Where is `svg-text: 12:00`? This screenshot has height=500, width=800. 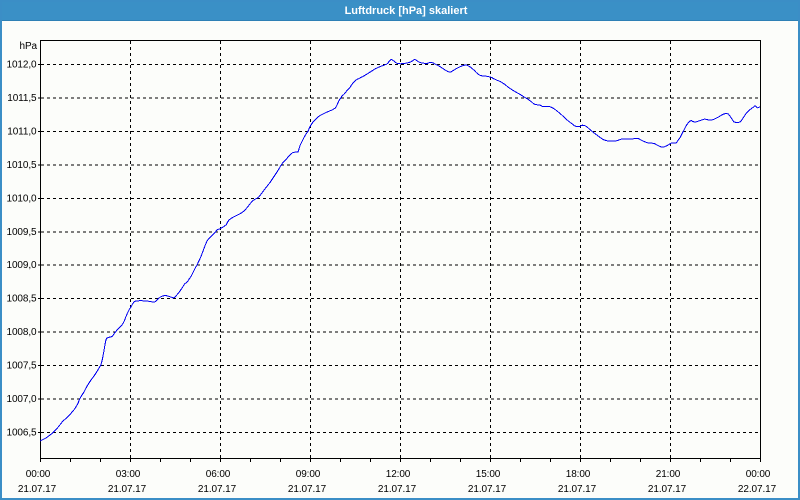
svg-text: 12:00 is located at coordinates (398, 474).